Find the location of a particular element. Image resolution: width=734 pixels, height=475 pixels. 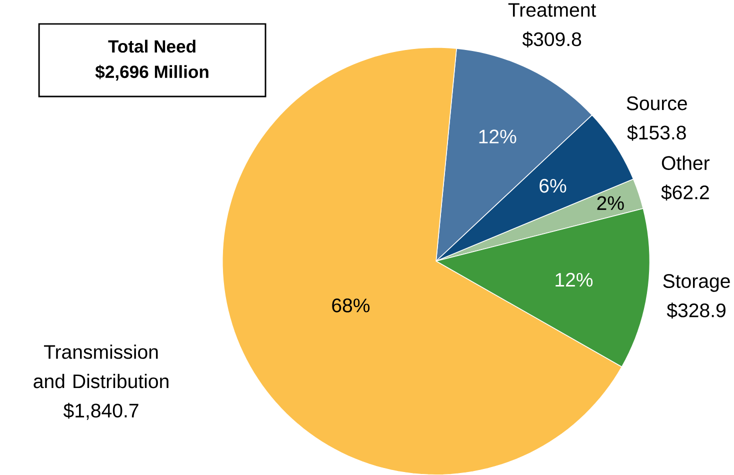

data-label: $328.9 is located at coordinates (696, 310).